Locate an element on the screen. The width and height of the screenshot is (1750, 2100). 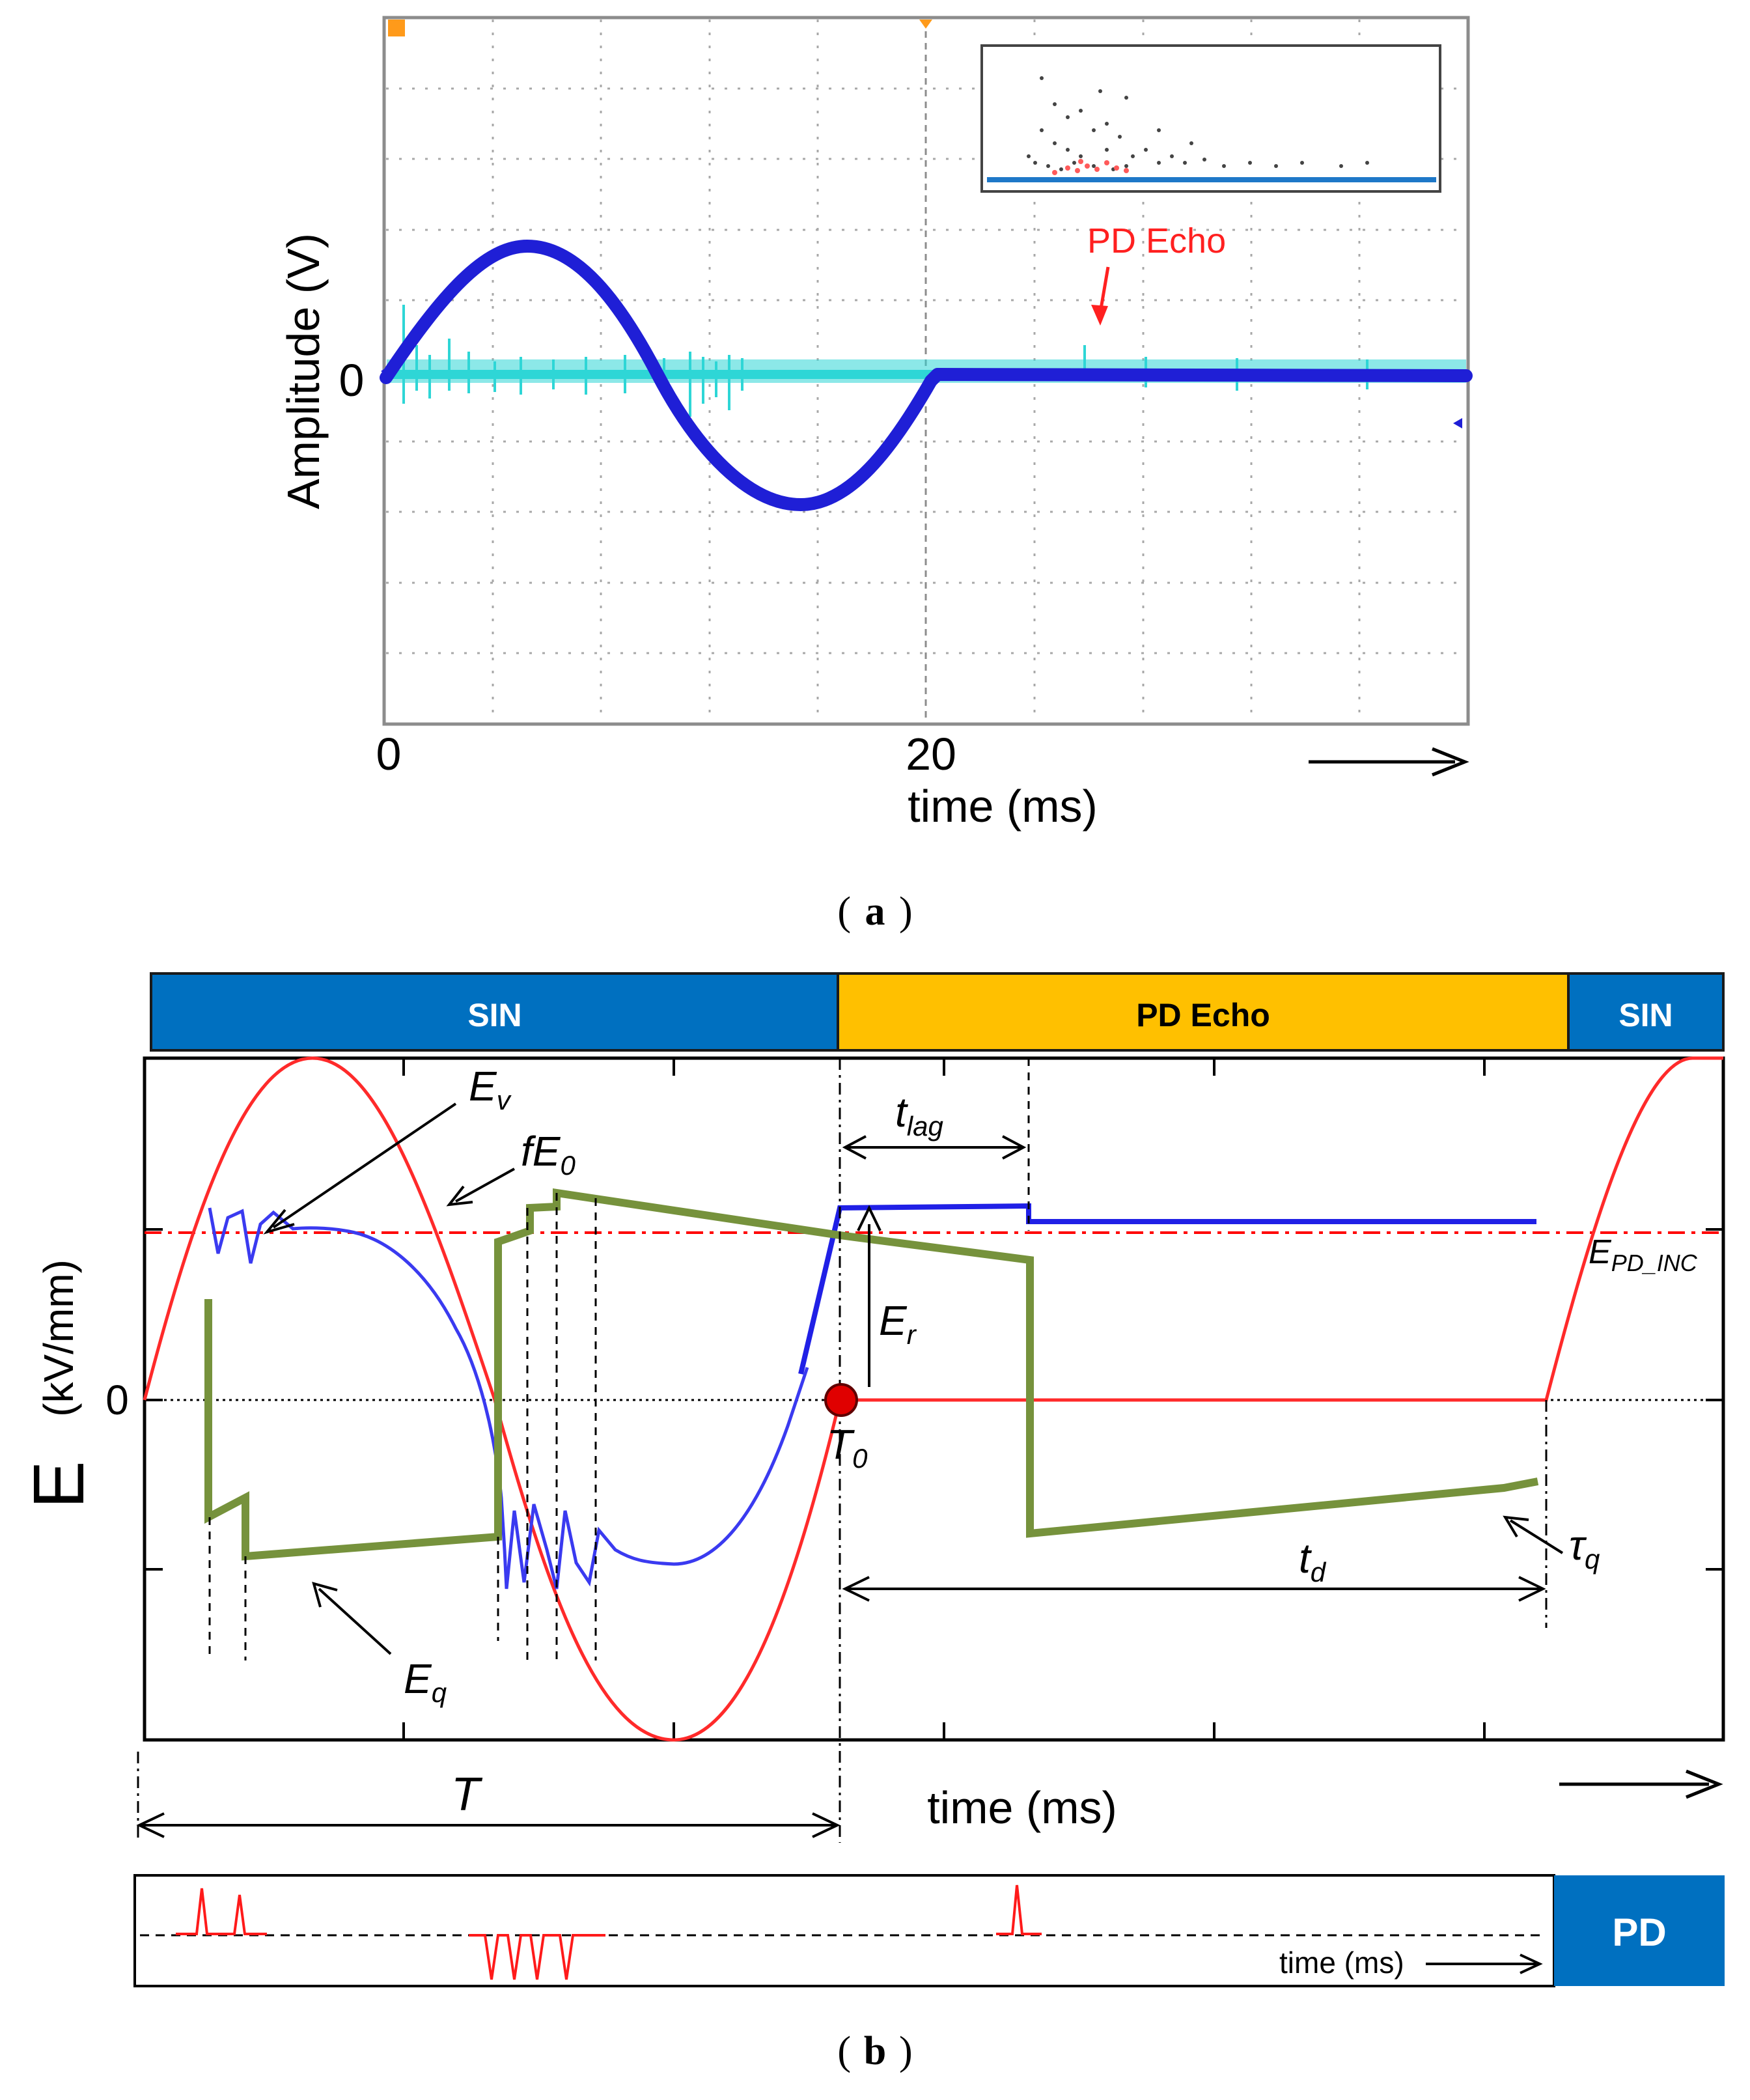
field-time-arrowhead-icon is located at coordinates (1704, 1784).